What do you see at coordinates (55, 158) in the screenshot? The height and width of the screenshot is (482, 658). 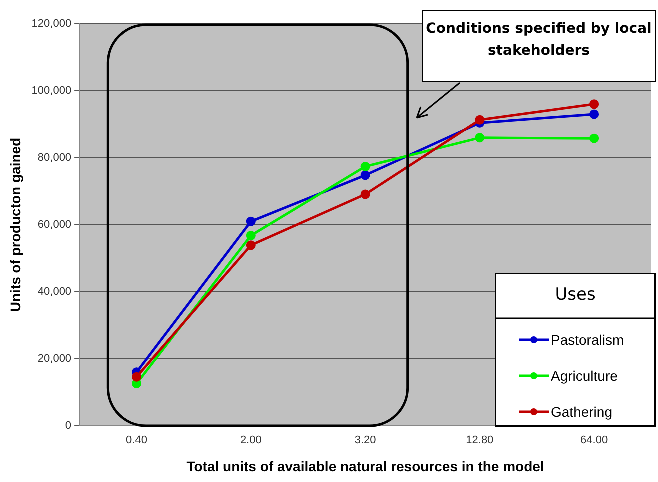 I see `y-tick-label: 80,000` at bounding box center [55, 158].